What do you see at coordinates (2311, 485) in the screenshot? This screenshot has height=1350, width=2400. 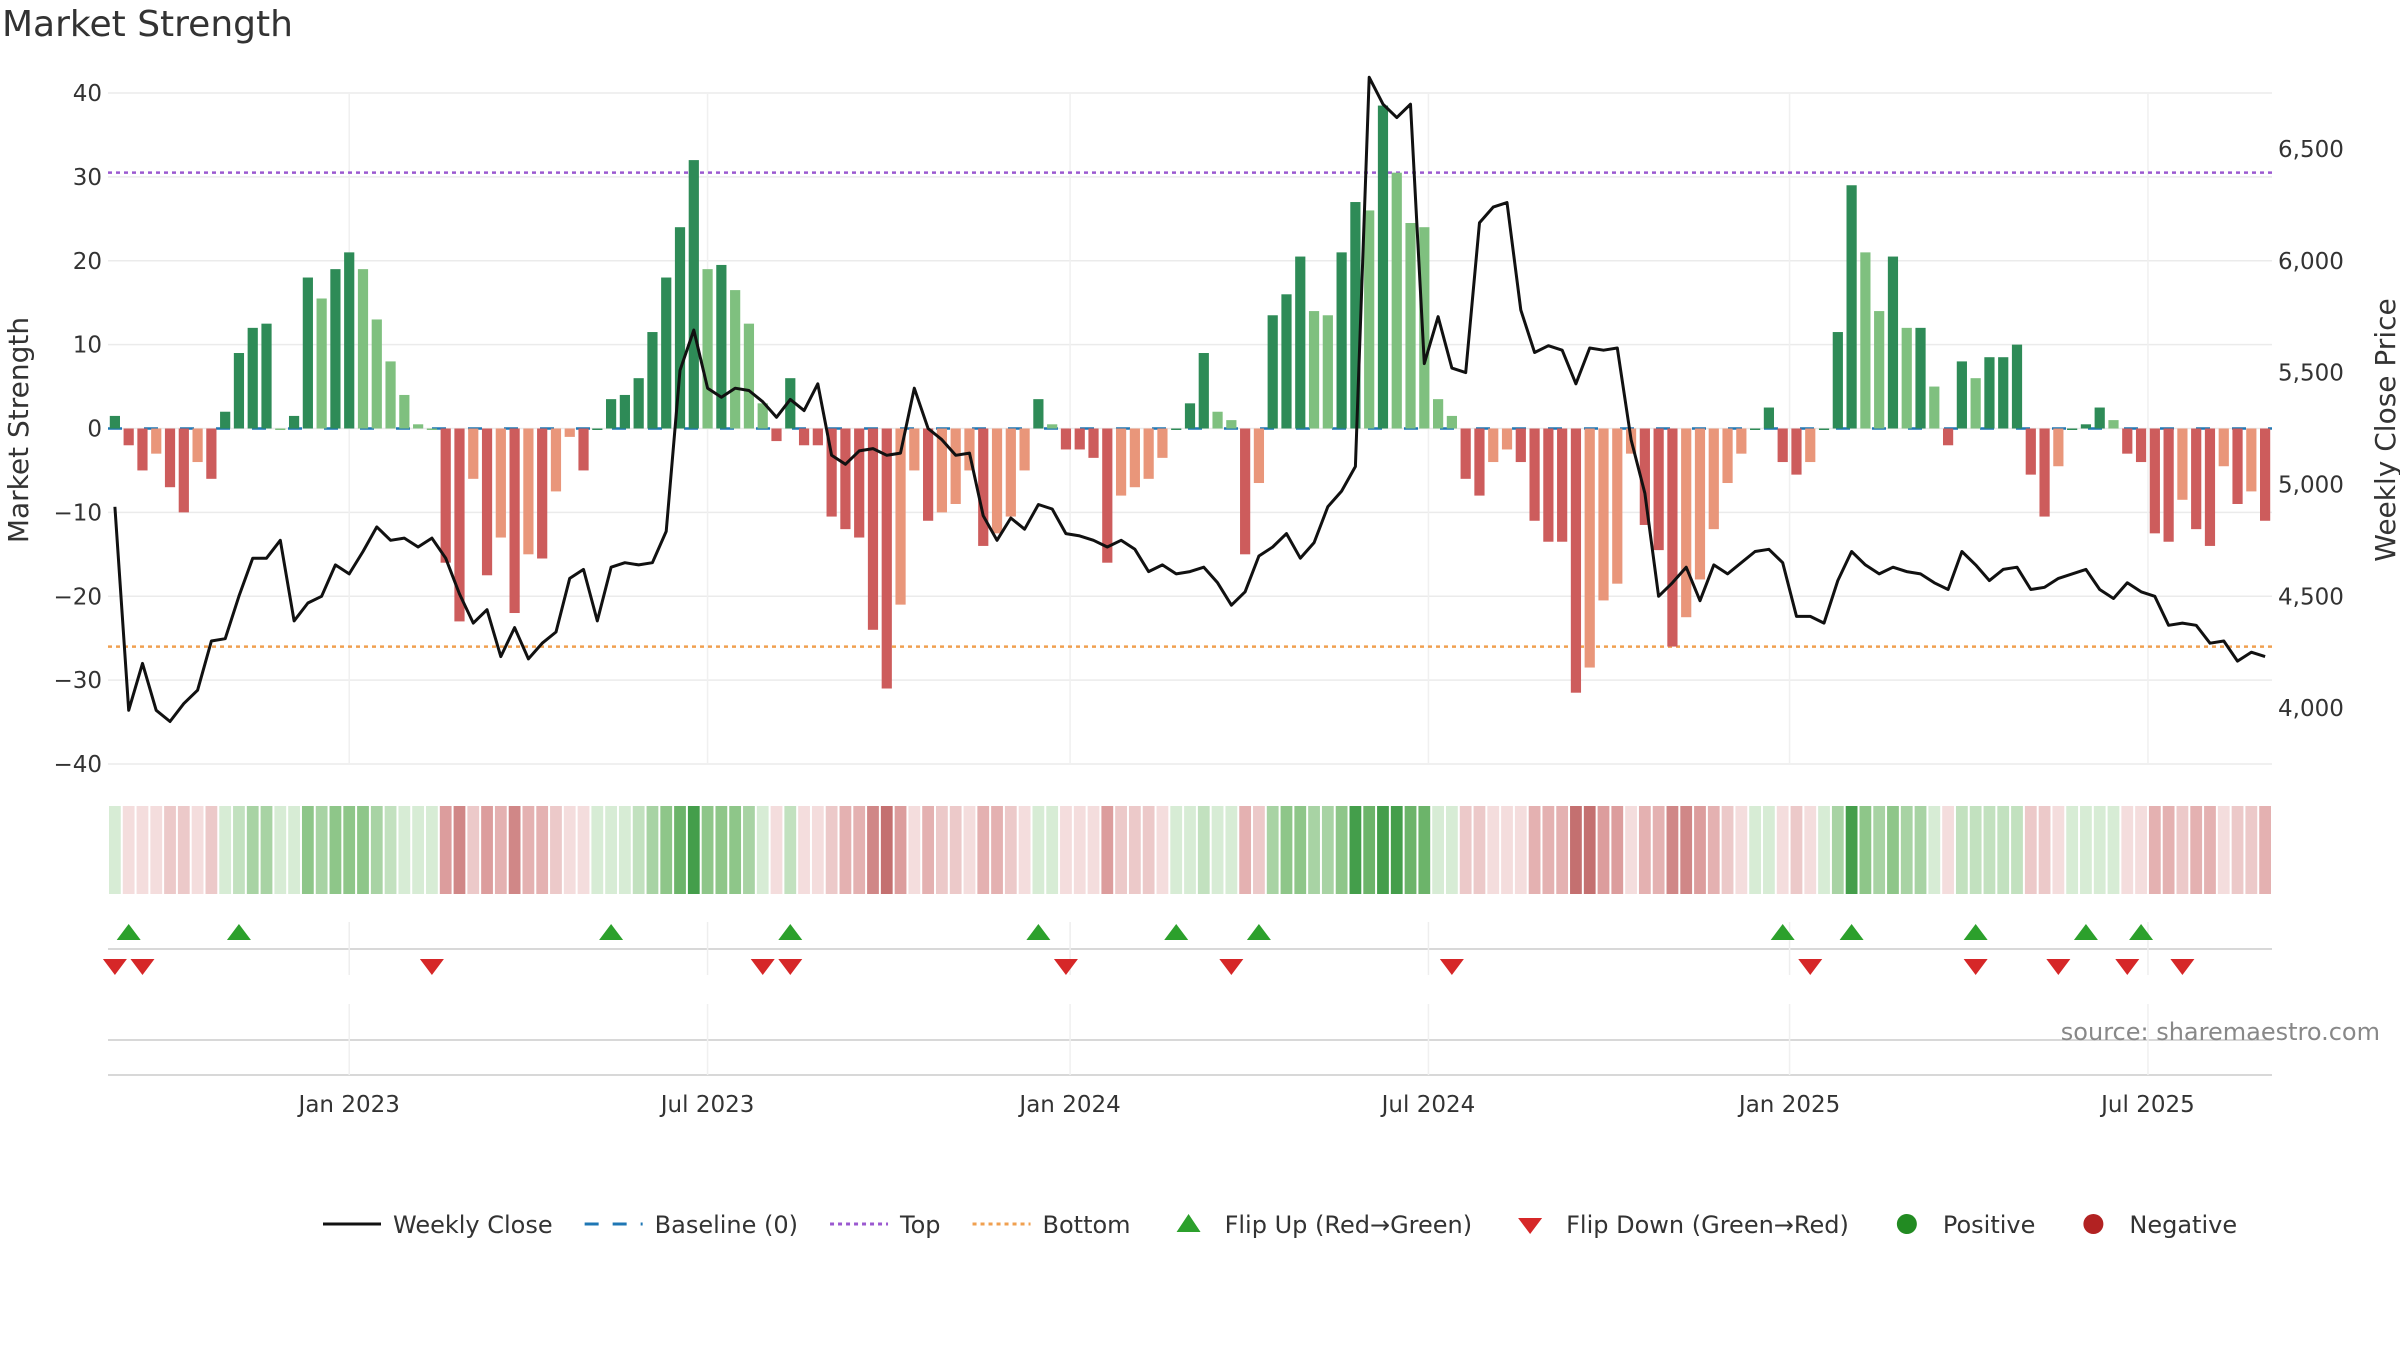 I see `right-tick-label: 5,000` at bounding box center [2311, 485].